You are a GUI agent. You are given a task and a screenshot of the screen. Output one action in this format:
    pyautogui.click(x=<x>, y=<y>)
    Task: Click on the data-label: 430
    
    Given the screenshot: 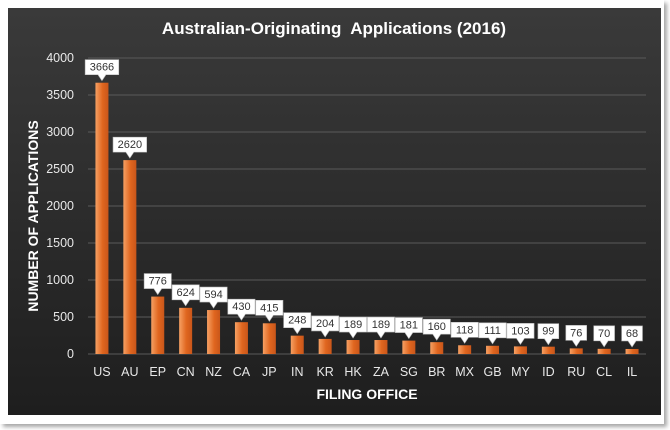 What is the action you would take?
    pyautogui.click(x=241, y=307)
    